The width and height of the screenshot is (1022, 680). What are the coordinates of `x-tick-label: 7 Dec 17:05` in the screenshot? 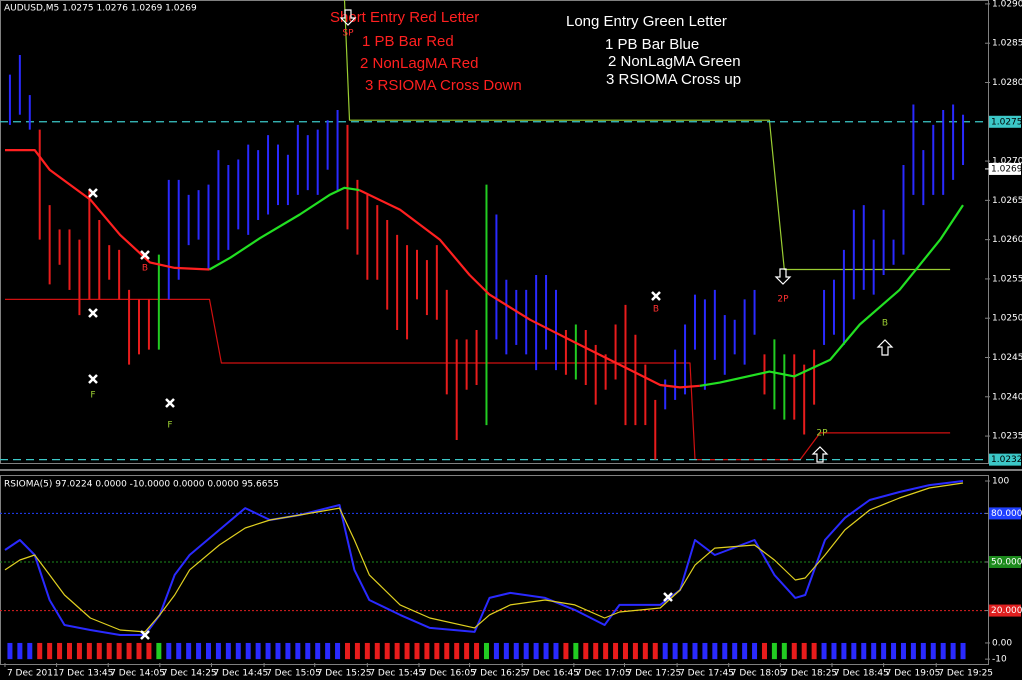 It's located at (603, 674).